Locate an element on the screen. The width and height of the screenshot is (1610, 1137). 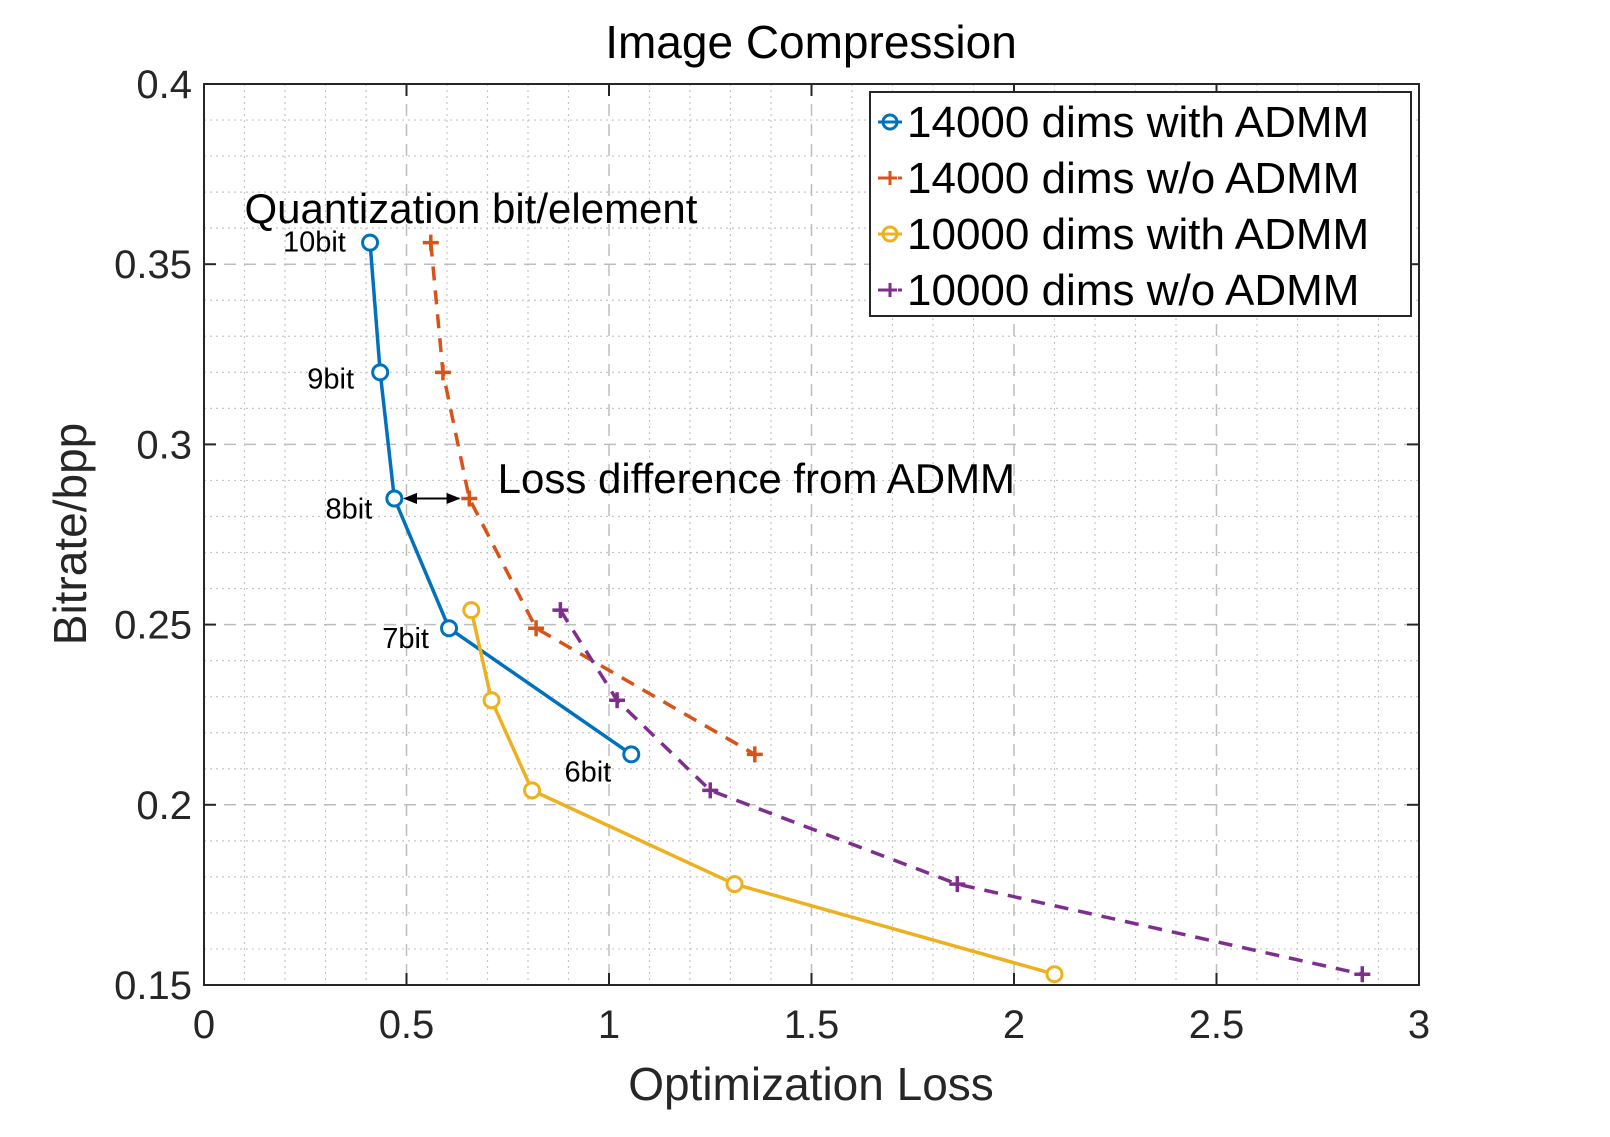
legend-box is located at coordinates (1140, 204).